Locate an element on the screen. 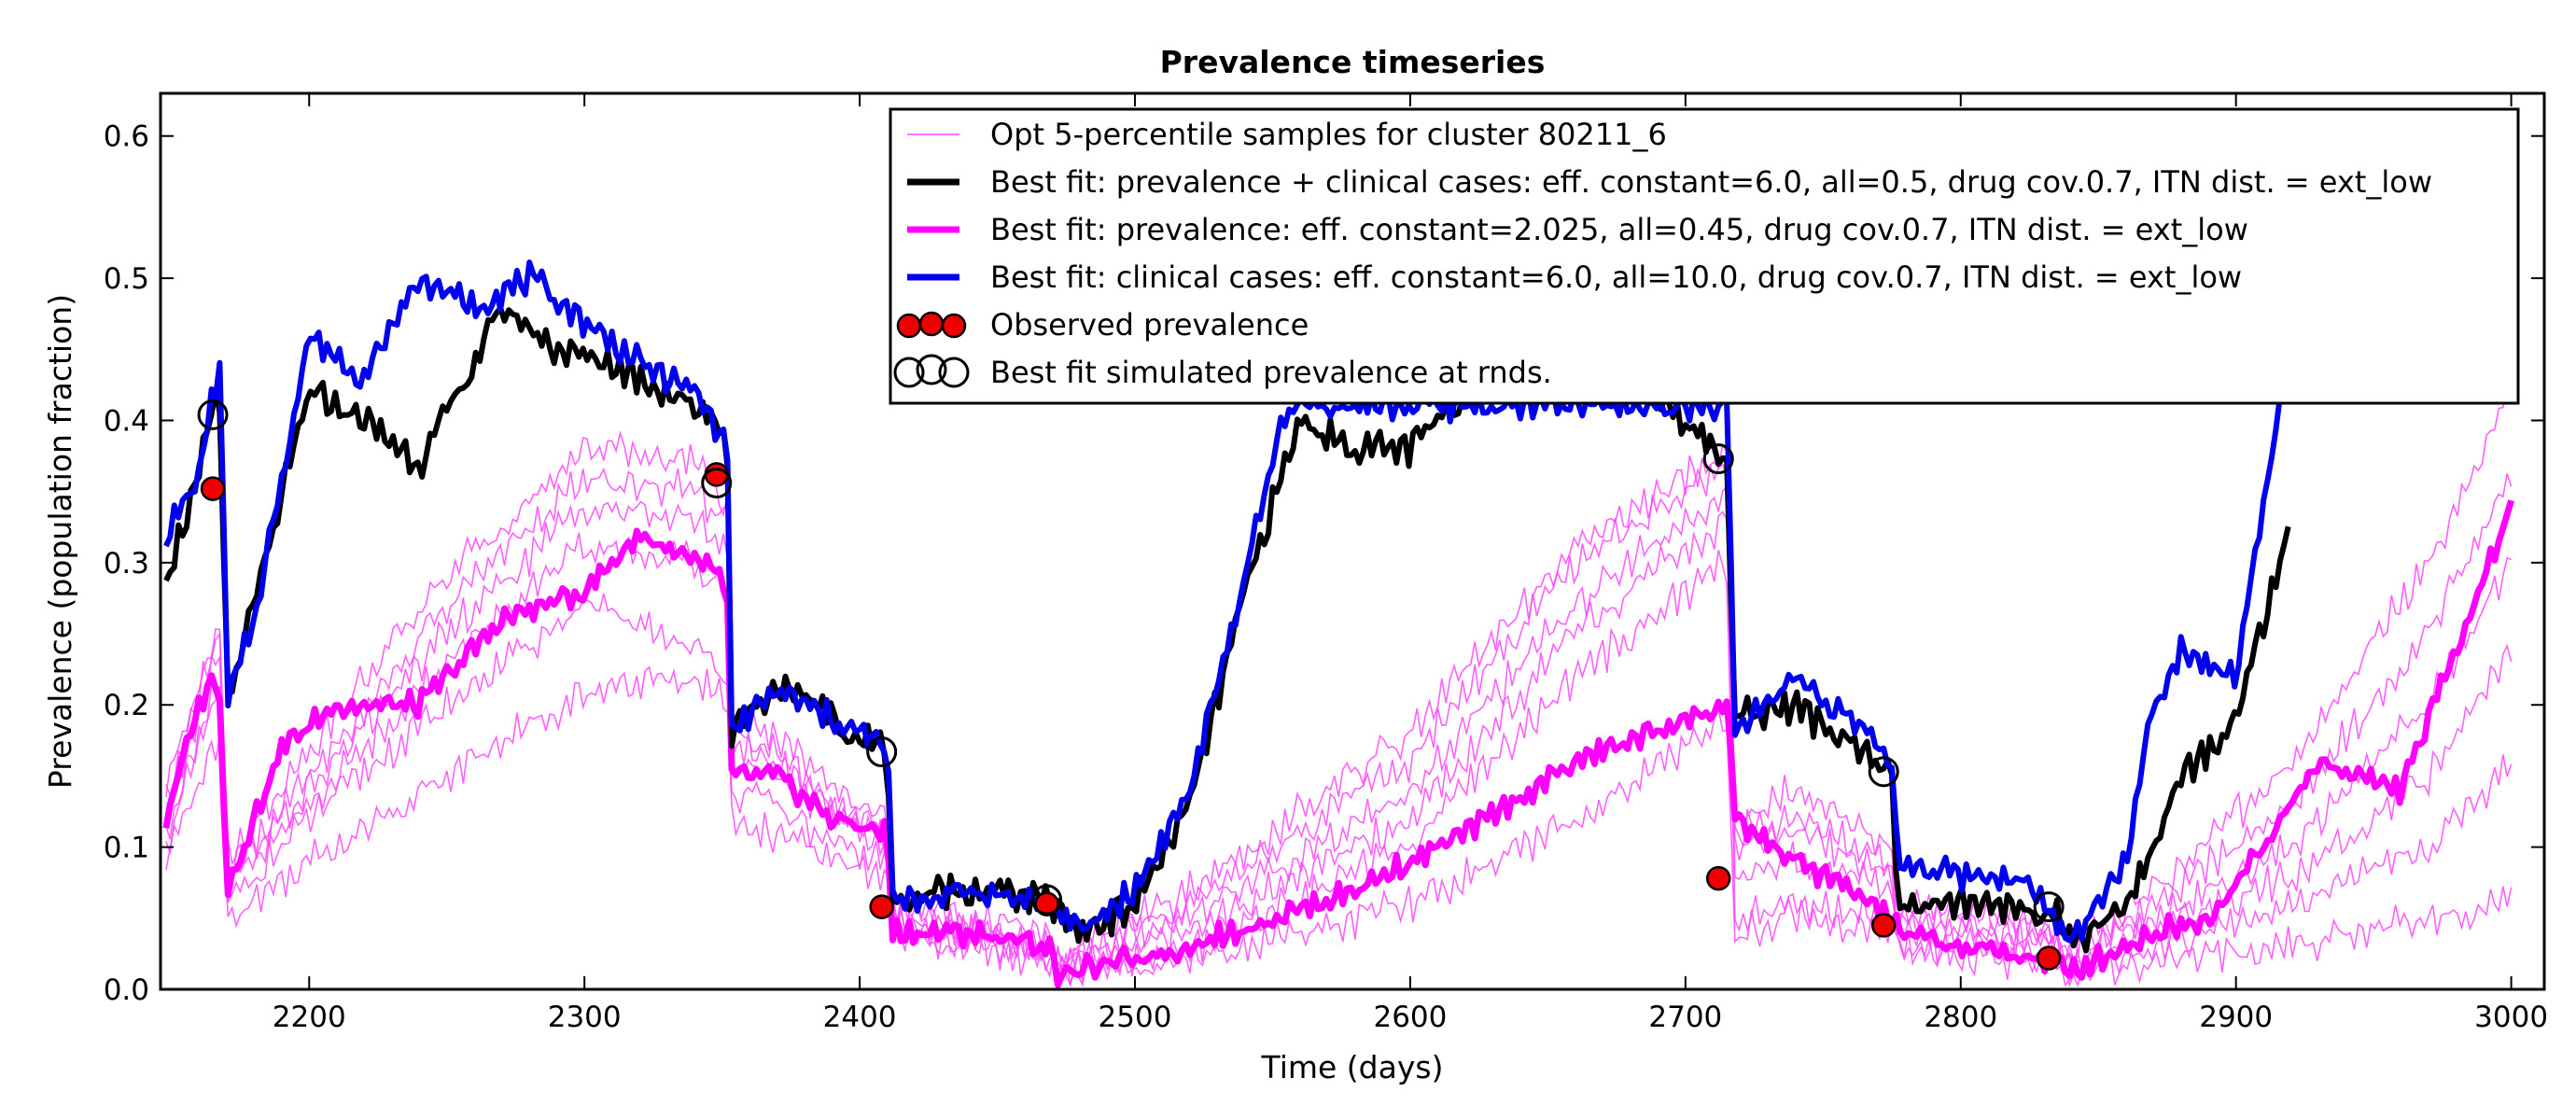 This screenshot has height=1120, width=2576. y-tick-label: 0.2 is located at coordinates (126, 705).